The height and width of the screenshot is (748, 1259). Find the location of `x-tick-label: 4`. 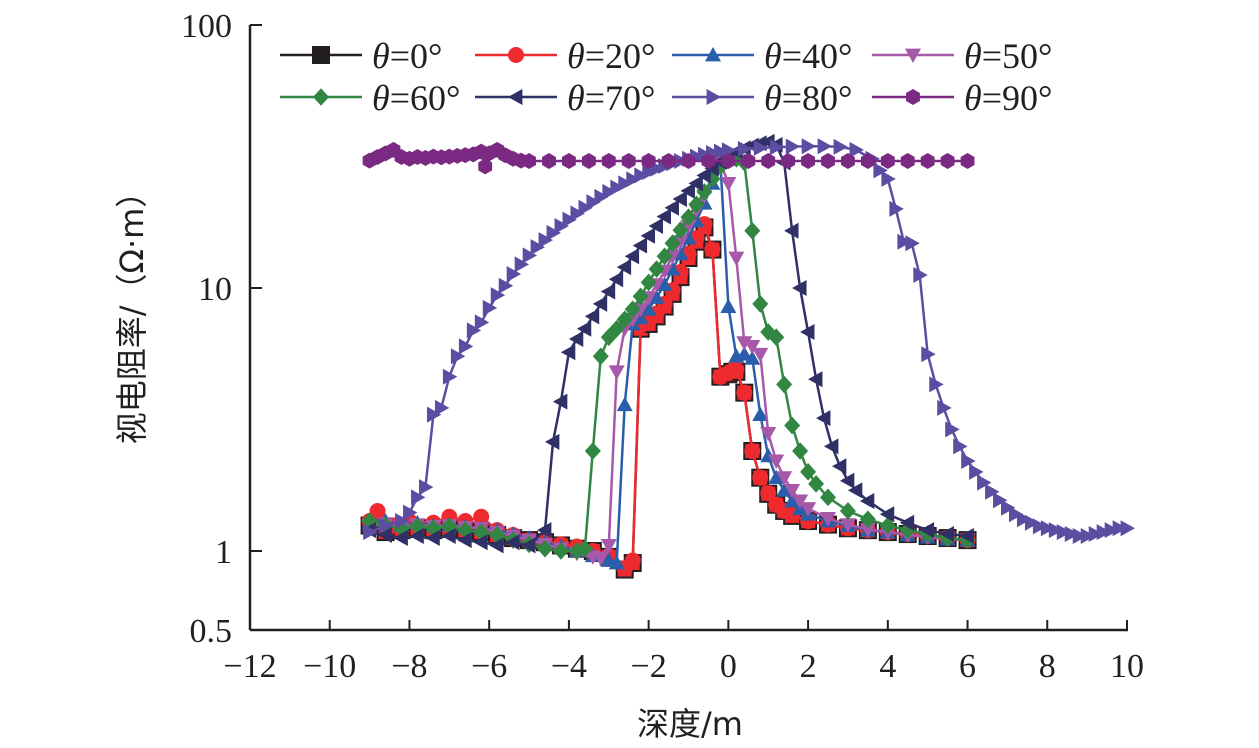

x-tick-label: 4 is located at coordinates (887, 666).